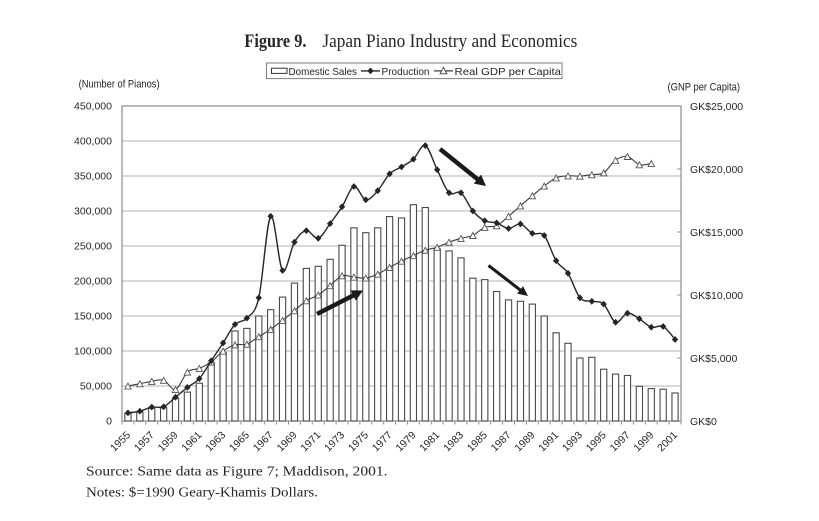 This screenshot has height=521, width=819. What do you see at coordinates (716, 296) in the screenshot?
I see `svg-text: GK$10,000` at bounding box center [716, 296].